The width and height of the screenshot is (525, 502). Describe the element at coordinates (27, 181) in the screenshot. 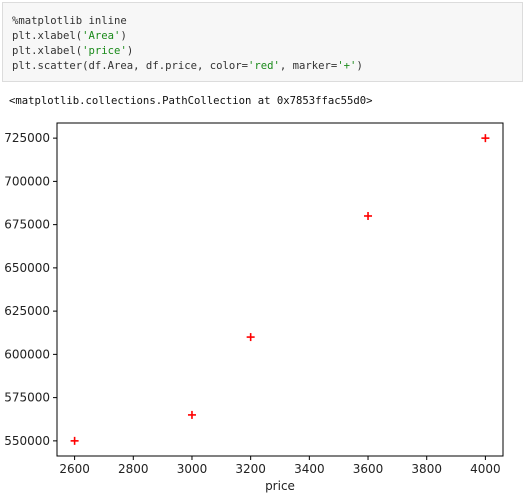

I see `y-tick-label: 700000` at that location.